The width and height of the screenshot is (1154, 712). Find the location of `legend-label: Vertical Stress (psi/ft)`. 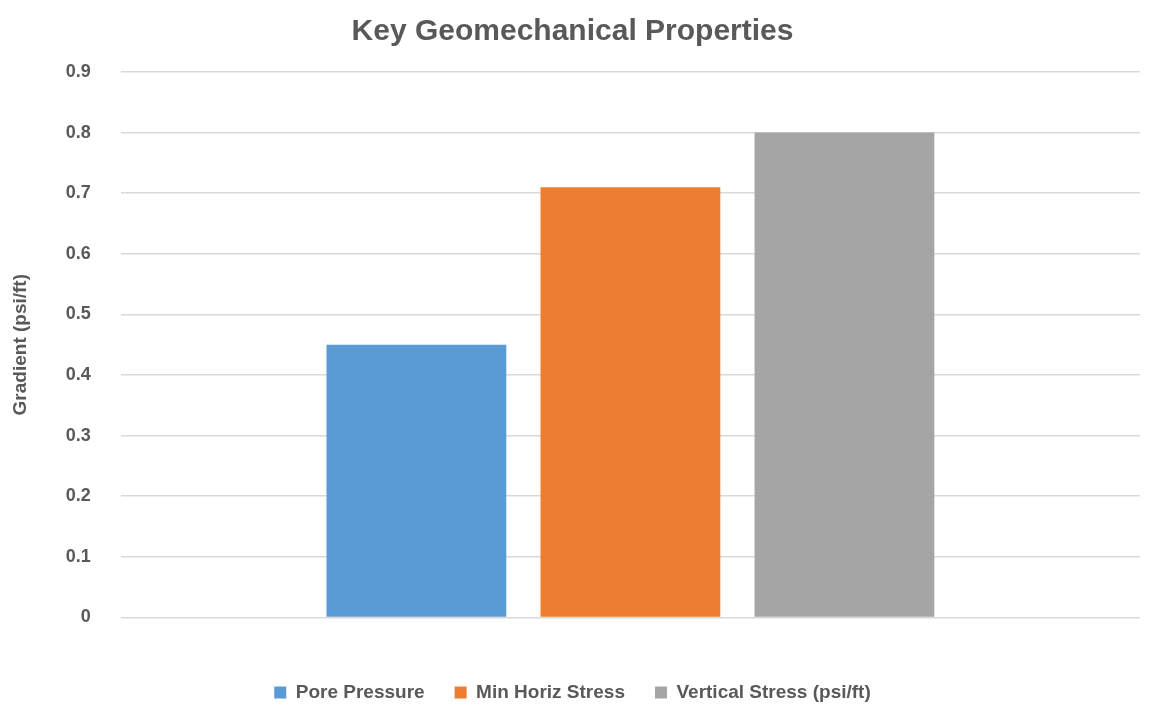

legend-label: Vertical Stress (psi/ft) is located at coordinates (773, 691).